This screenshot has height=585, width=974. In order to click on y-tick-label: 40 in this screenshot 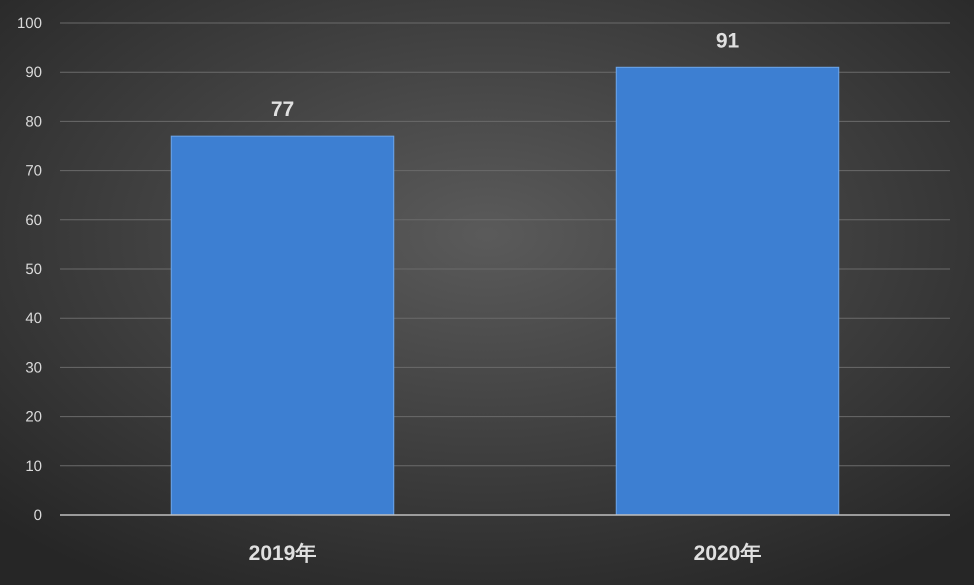, I will do `click(33, 319)`.